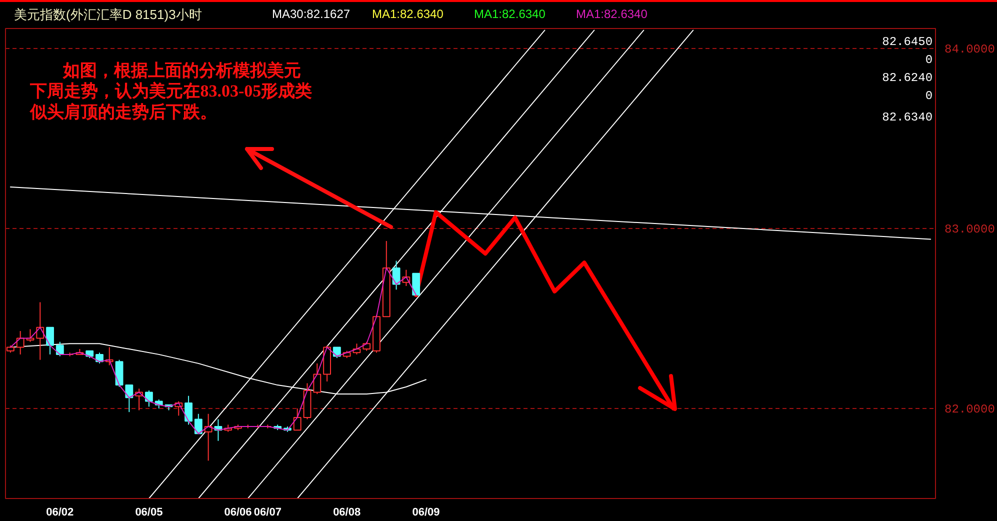  What do you see at coordinates (268, 512) in the screenshot?
I see `x-tick-label: 06/07` at bounding box center [268, 512].